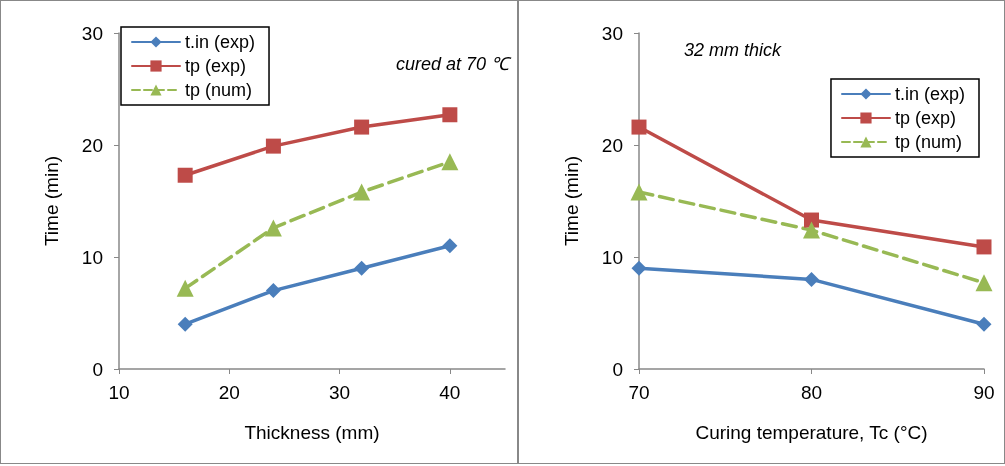 The width and height of the screenshot is (1005, 466). I want to click on x-tick-label: 10, so click(119, 392).